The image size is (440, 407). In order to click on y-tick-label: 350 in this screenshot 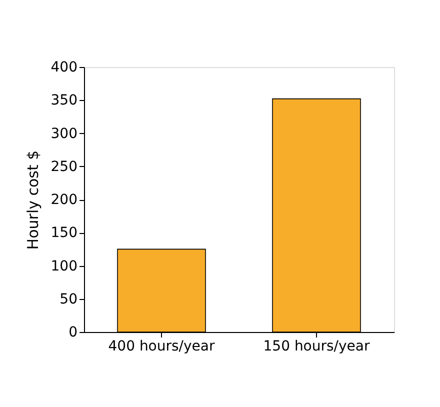, I will do `click(64, 100)`.